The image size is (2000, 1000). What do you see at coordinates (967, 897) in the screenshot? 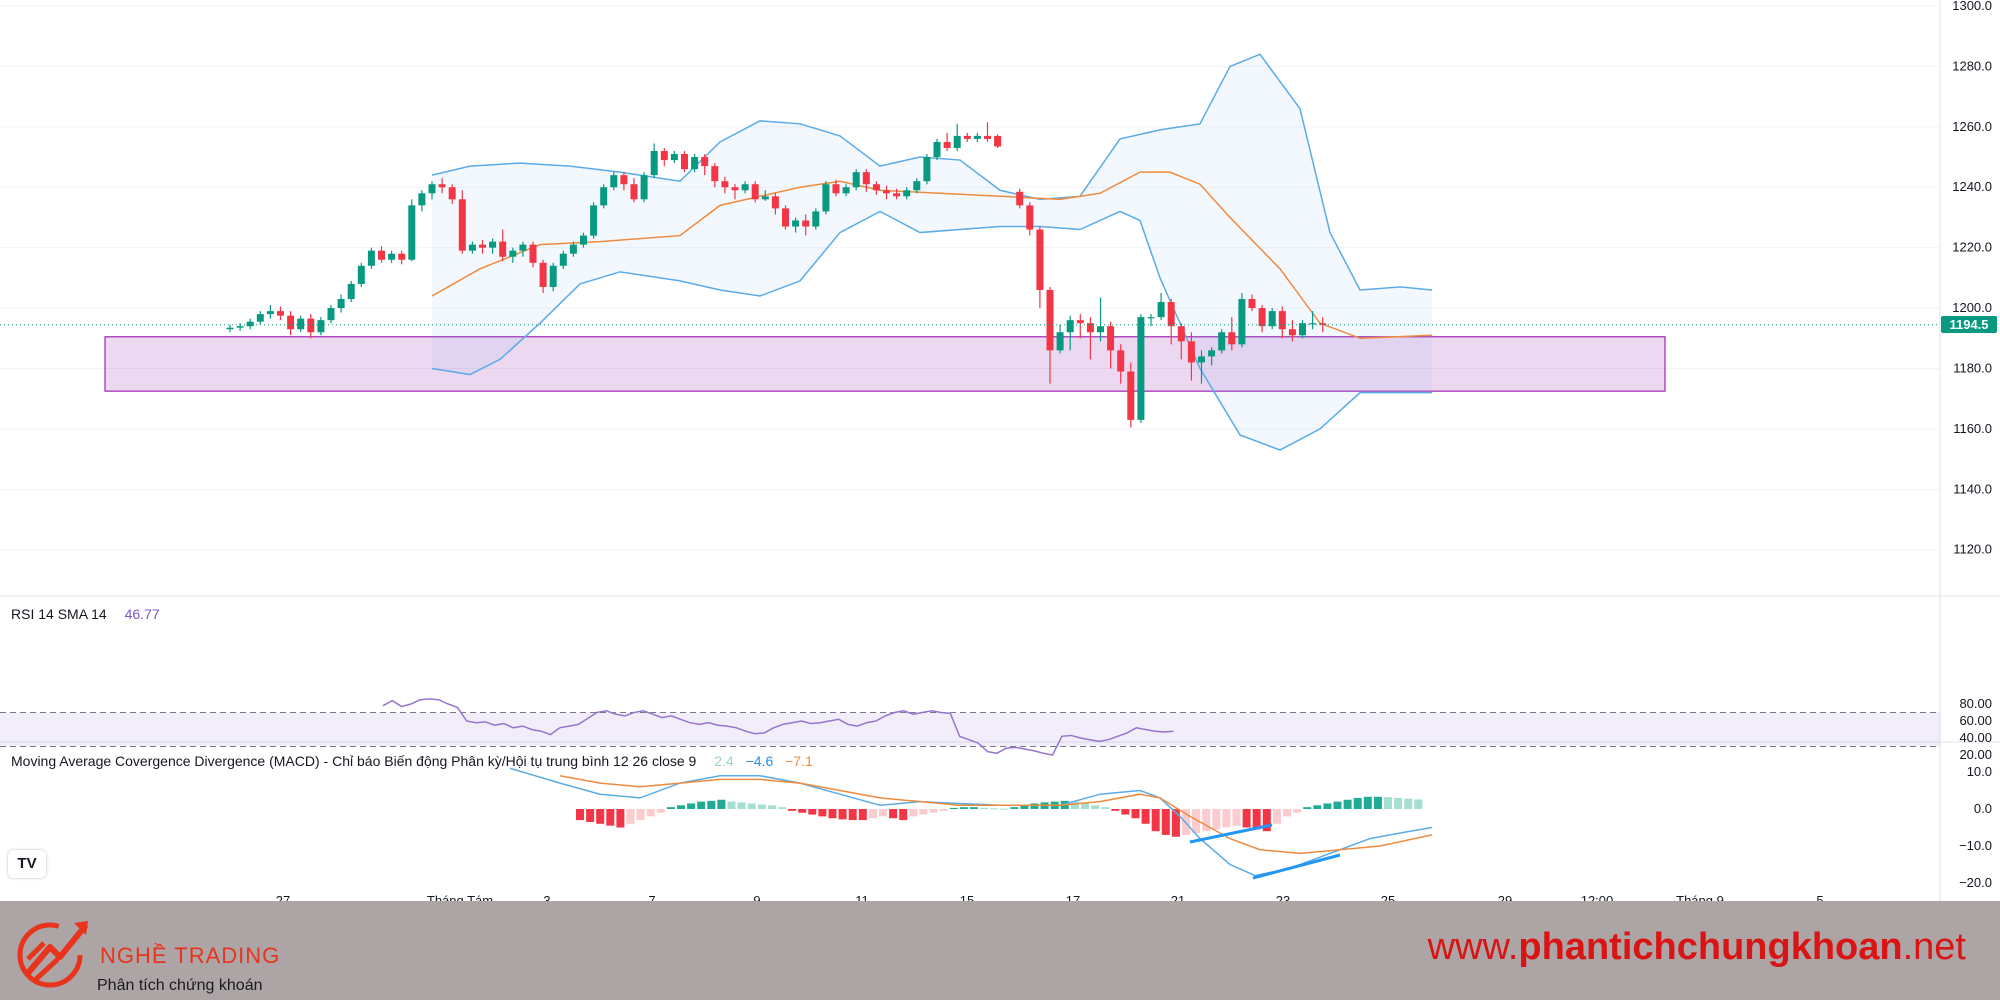
I see `time-tick-label: 15` at bounding box center [967, 897].